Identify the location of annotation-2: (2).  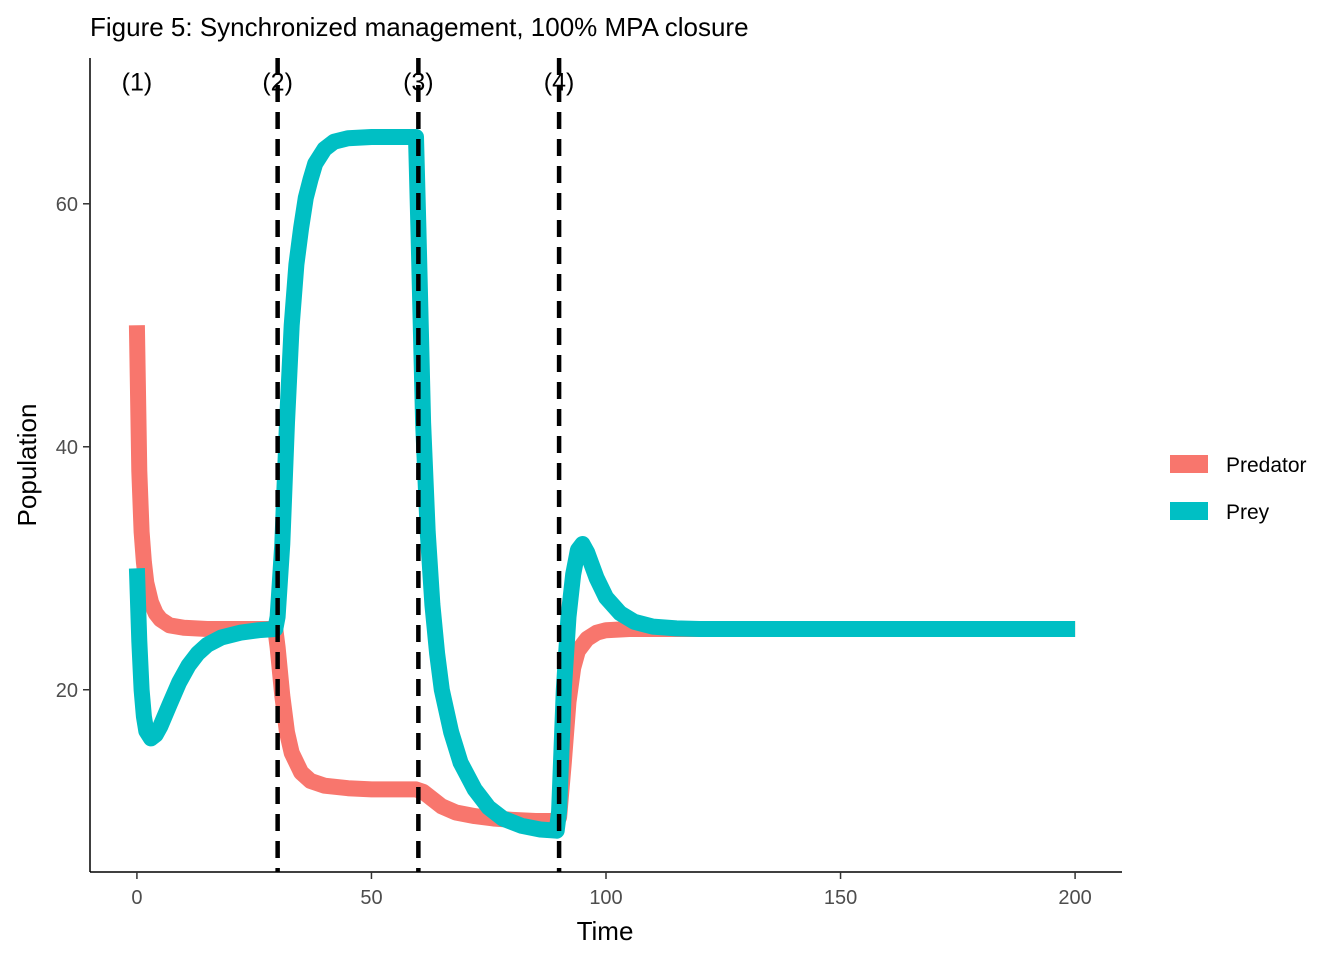
(277, 82).